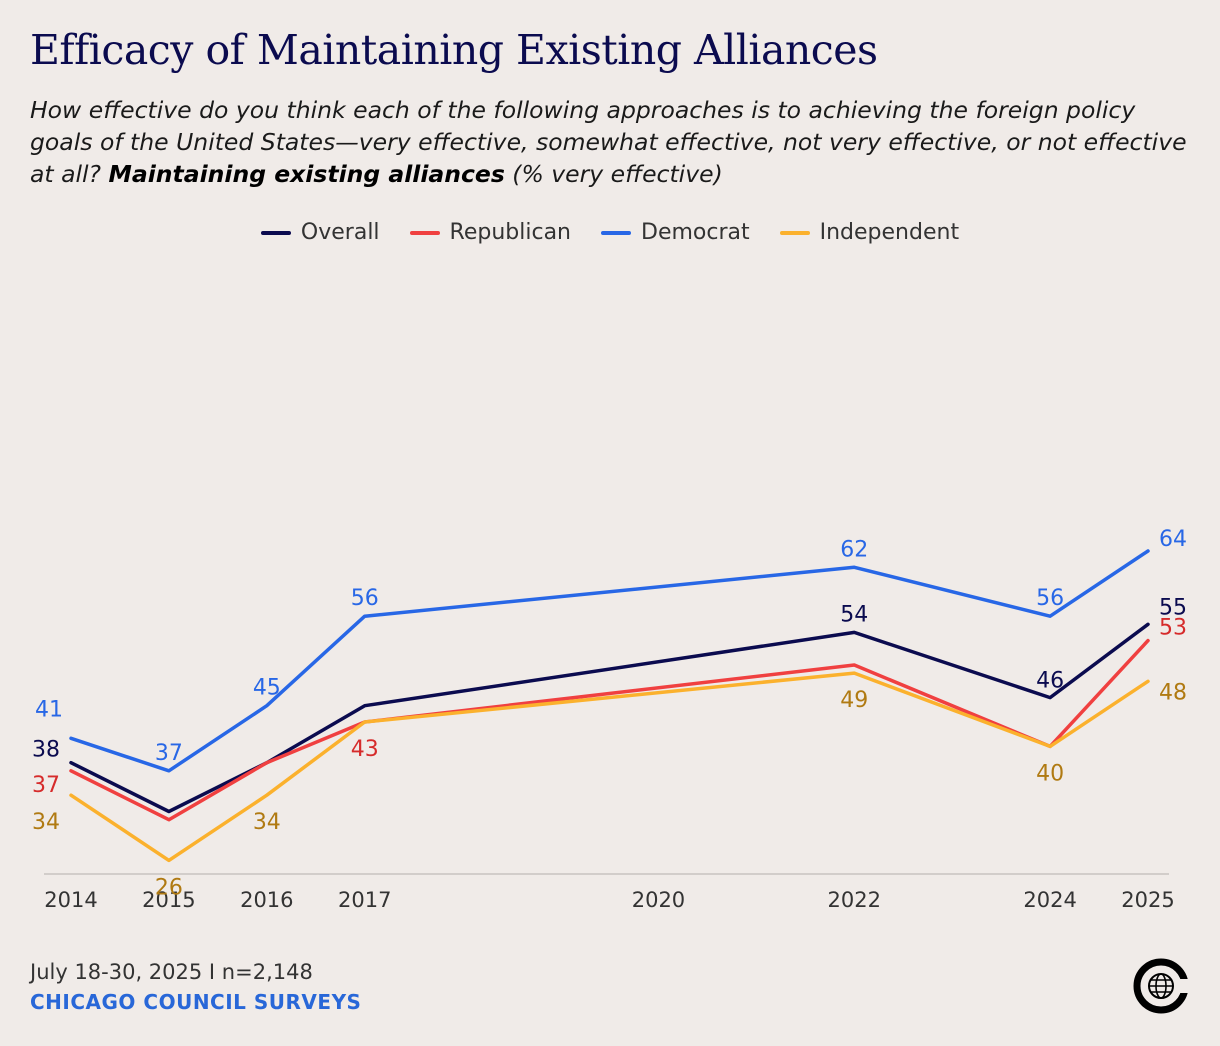 The height and width of the screenshot is (1046, 1220). What do you see at coordinates (169, 753) in the screenshot?
I see `data-label-democrat-2015: 37` at bounding box center [169, 753].